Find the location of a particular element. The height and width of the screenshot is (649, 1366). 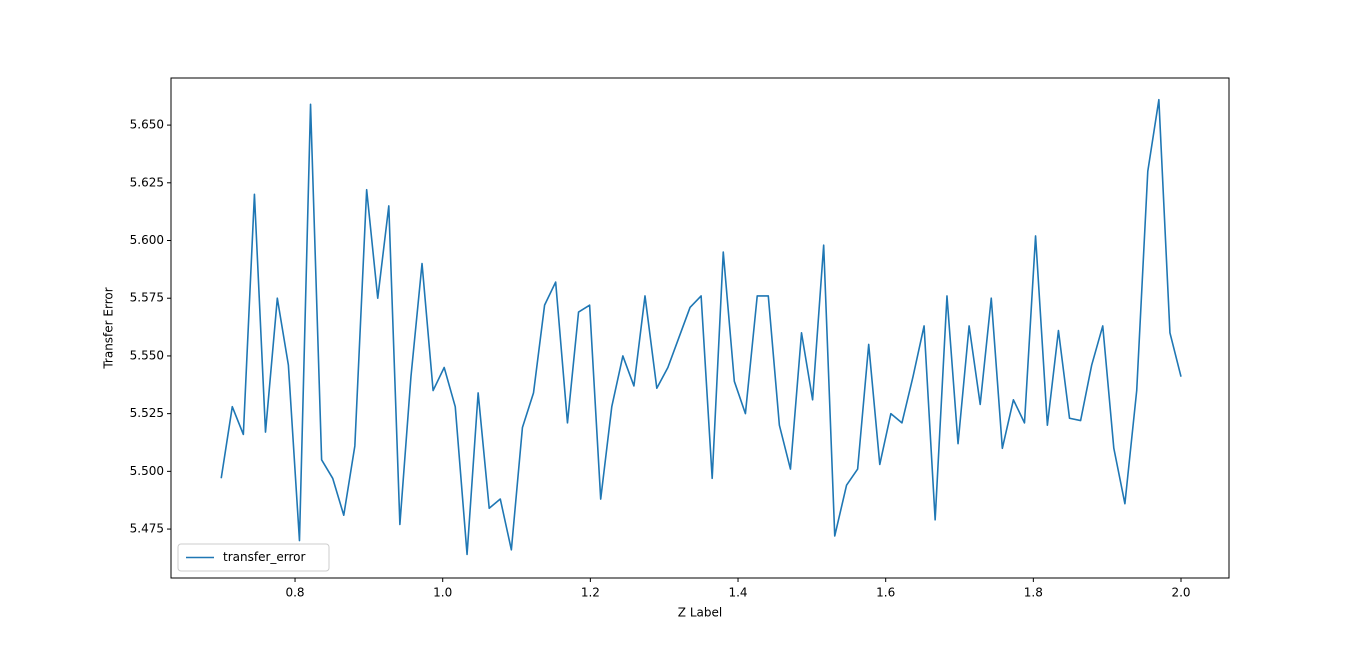

x-tick-label: 1.6 is located at coordinates (885, 593).